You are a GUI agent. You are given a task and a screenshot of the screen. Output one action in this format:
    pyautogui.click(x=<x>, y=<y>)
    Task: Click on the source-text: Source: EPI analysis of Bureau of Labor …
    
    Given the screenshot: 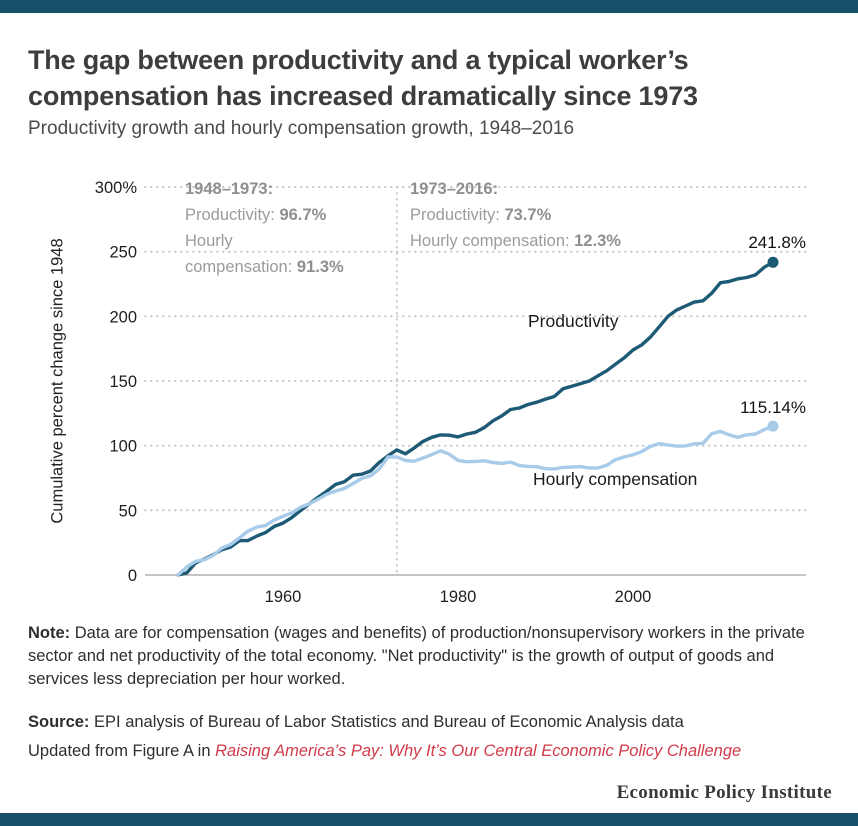 What is the action you would take?
    pyautogui.click(x=431, y=722)
    